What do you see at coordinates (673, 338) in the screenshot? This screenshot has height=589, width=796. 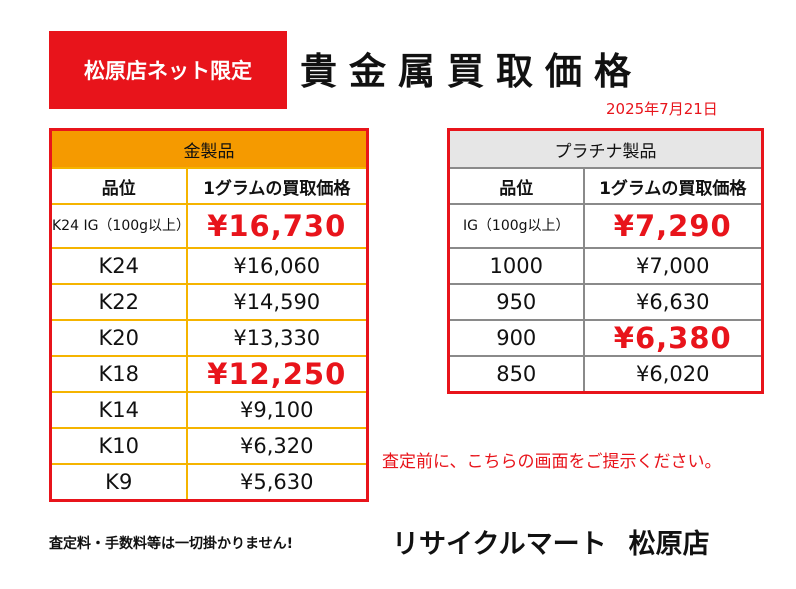 I see `platinum-price-cell: ¥6,380` at bounding box center [673, 338].